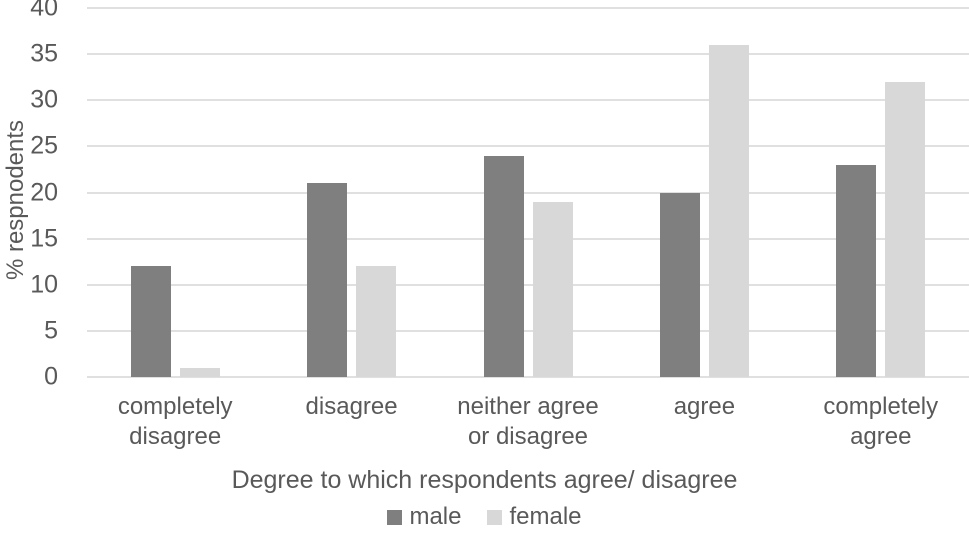 This screenshot has height=535, width=969. I want to click on legend-swatch-male, so click(395, 517).